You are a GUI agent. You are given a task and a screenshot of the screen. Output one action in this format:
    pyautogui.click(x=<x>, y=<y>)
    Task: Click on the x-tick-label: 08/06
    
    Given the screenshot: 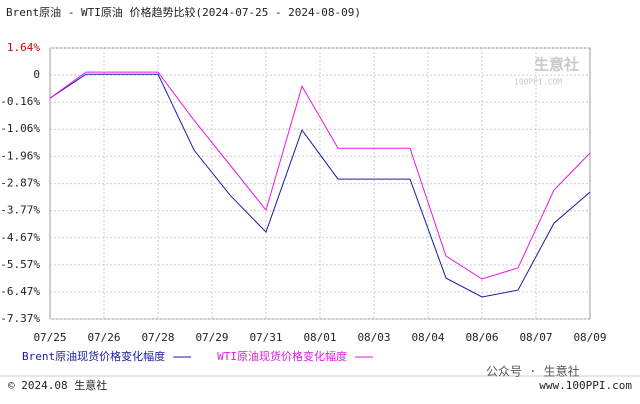 What is the action you would take?
    pyautogui.click(x=481, y=337)
    